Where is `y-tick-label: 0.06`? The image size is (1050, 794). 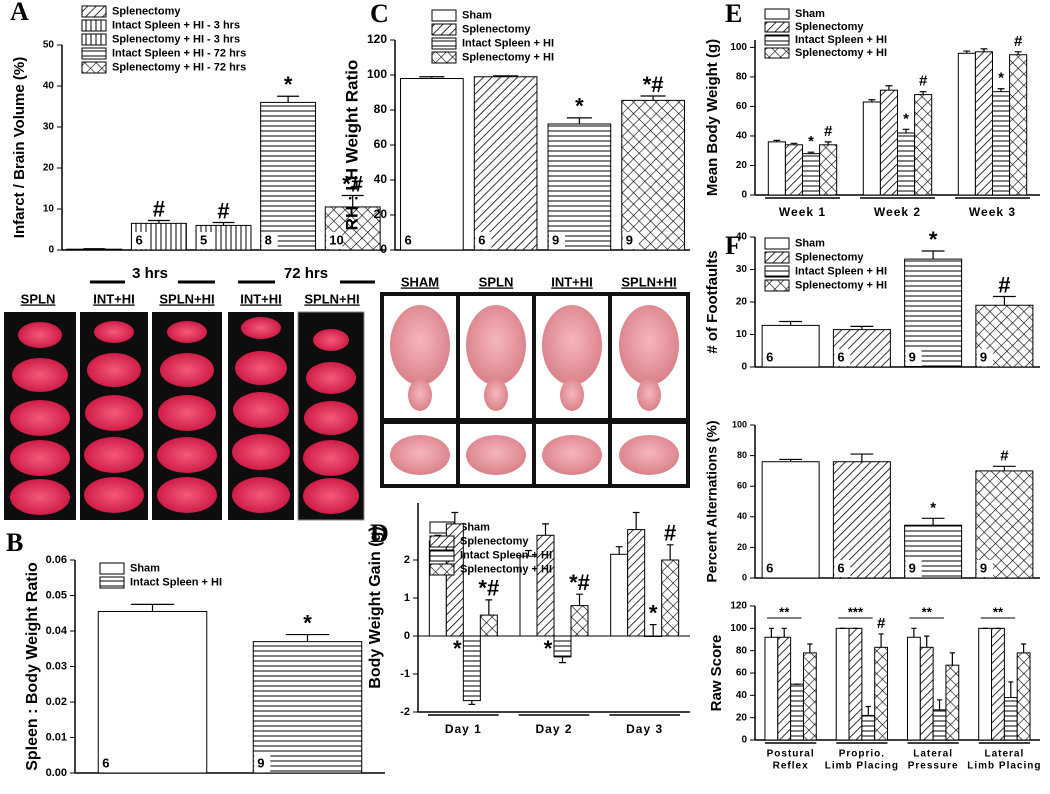
y-tick-label: 0.06 is located at coordinates (56, 560).